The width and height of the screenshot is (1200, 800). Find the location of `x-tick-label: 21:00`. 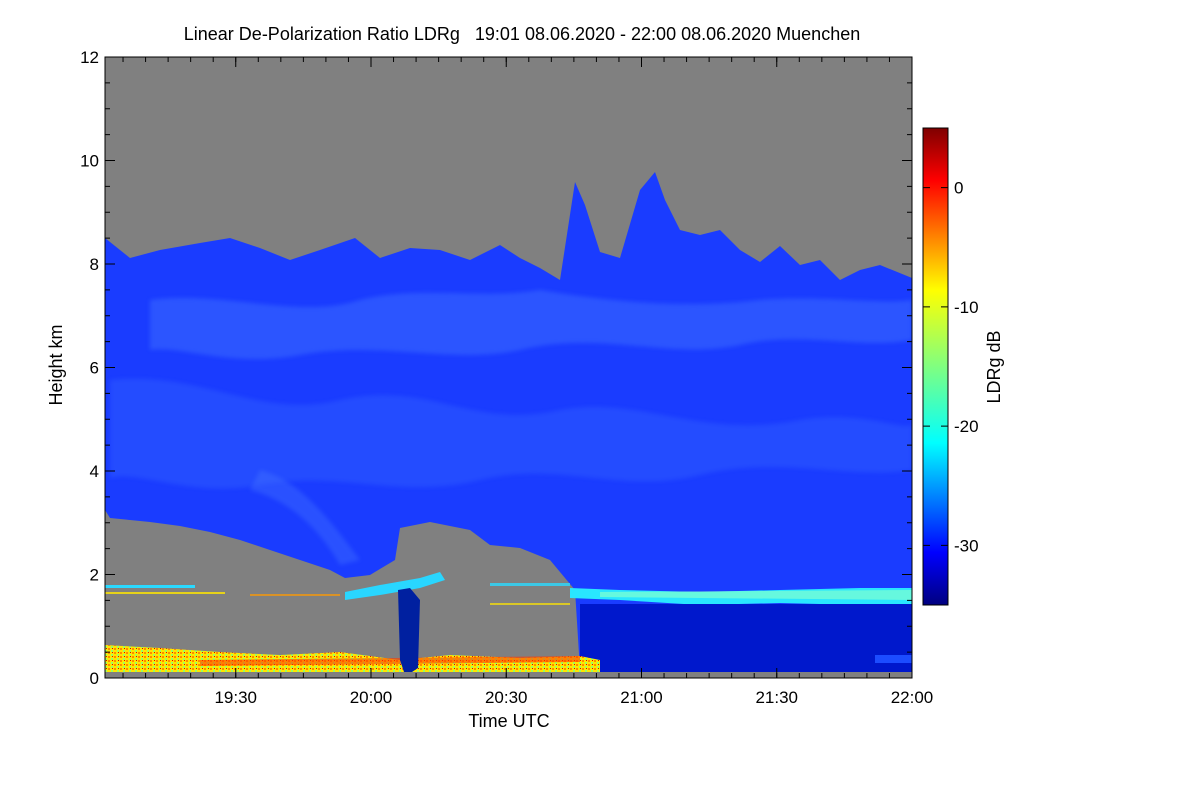

x-tick-label: 21:00 is located at coordinates (641, 697).